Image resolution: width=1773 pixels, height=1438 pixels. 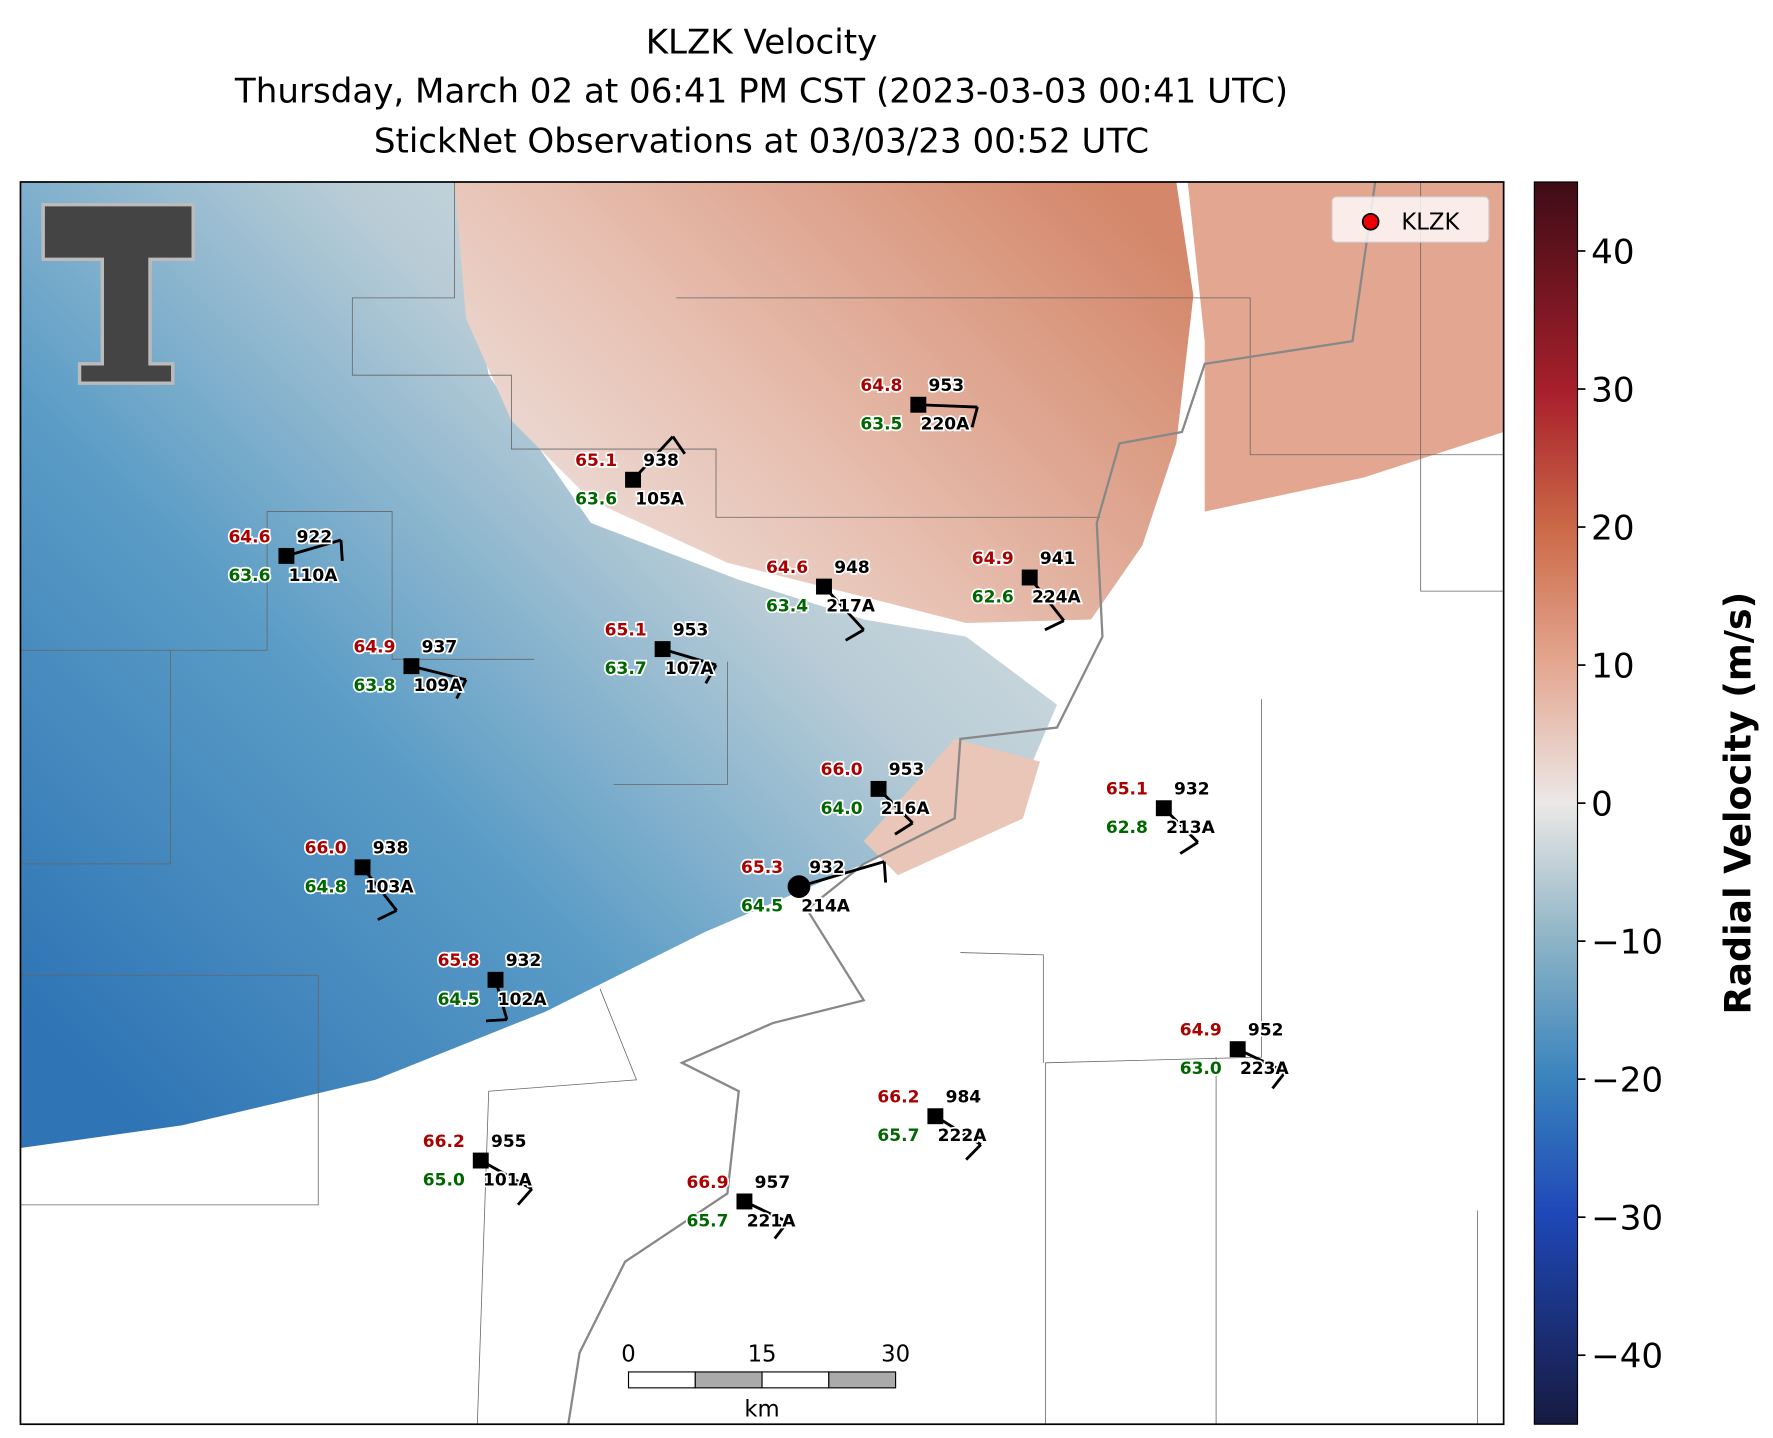 I want to click on station-id: 217A, so click(x=851, y=607).